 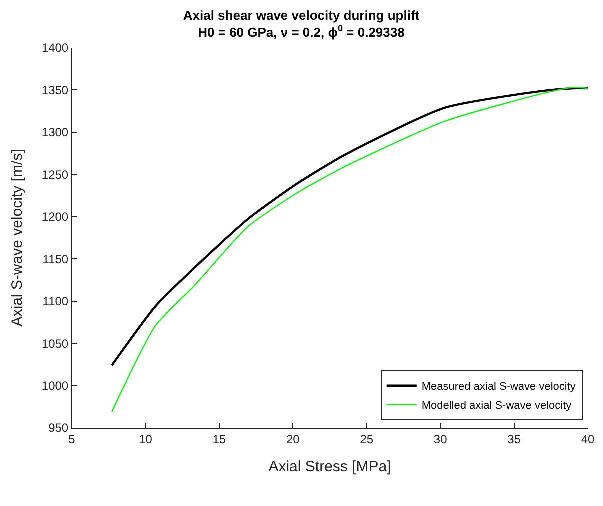 What do you see at coordinates (219, 439) in the screenshot?
I see `x-tick-label: 15` at bounding box center [219, 439].